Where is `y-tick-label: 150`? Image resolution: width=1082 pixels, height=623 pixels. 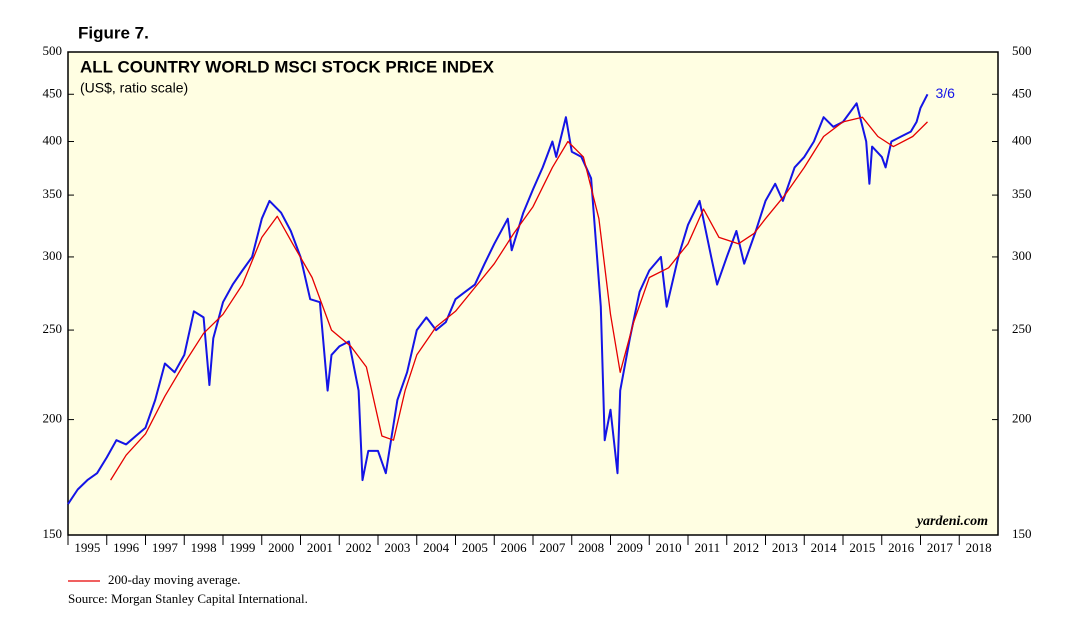 y-tick-label: 150 is located at coordinates (53, 533).